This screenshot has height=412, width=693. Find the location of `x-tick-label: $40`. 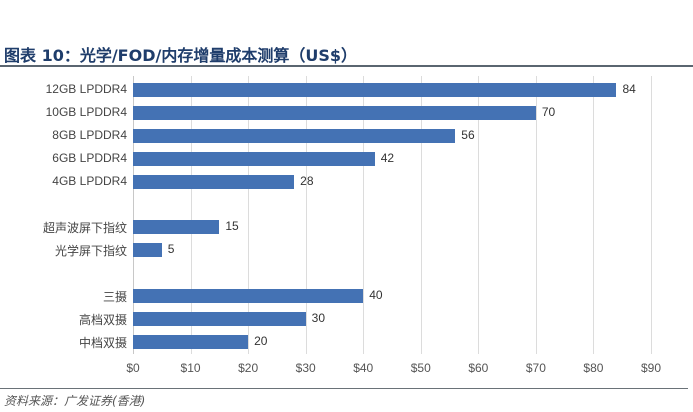

x-tick-label: $40 is located at coordinates (363, 368).